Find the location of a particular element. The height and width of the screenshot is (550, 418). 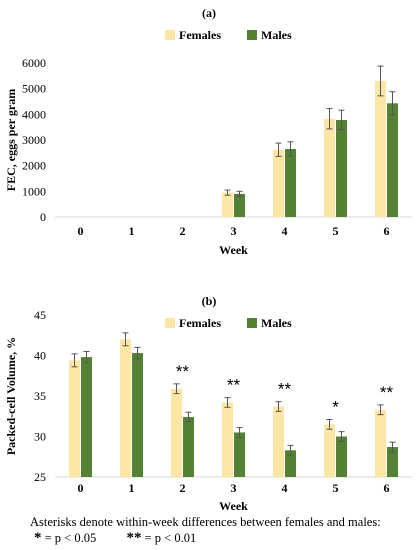

sig2-text: = p < 0.01 is located at coordinates (170, 538).